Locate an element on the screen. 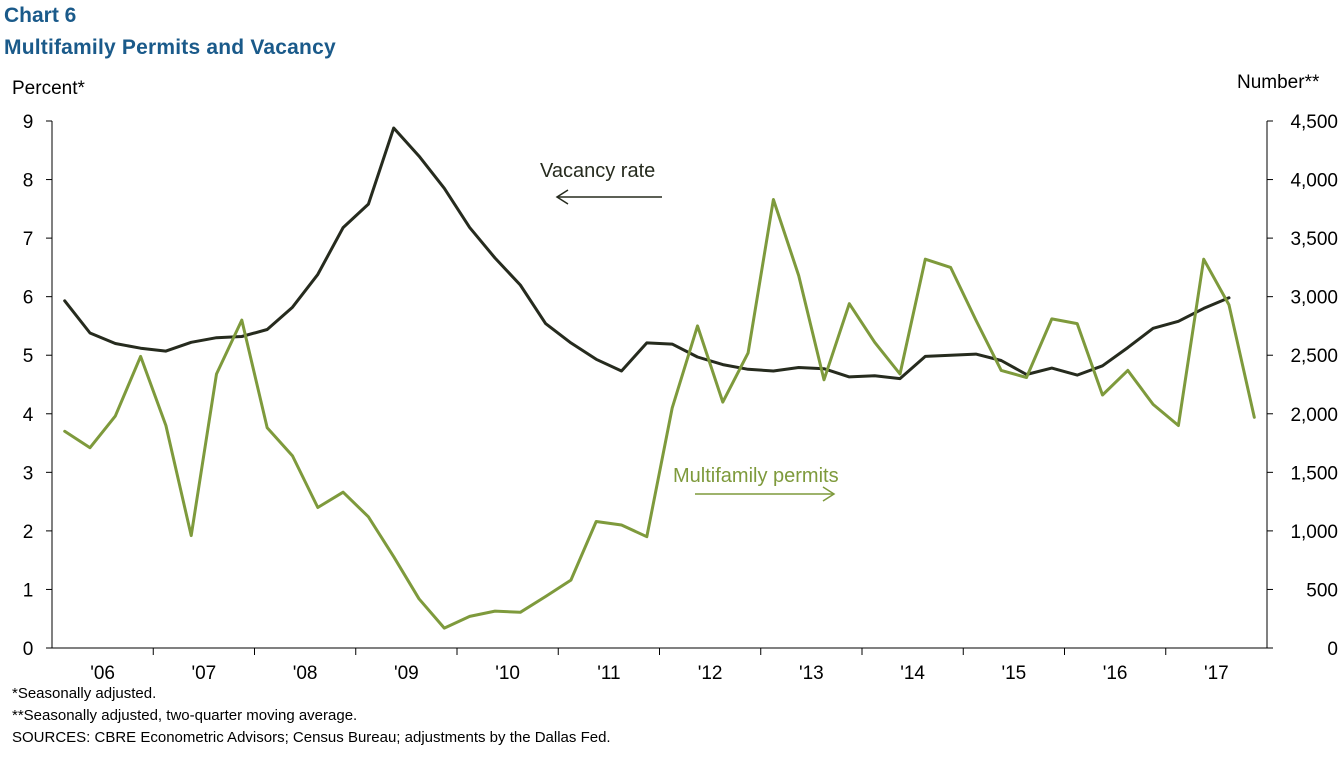 The width and height of the screenshot is (1343, 760). left-tick-label: 2 is located at coordinates (28, 532).